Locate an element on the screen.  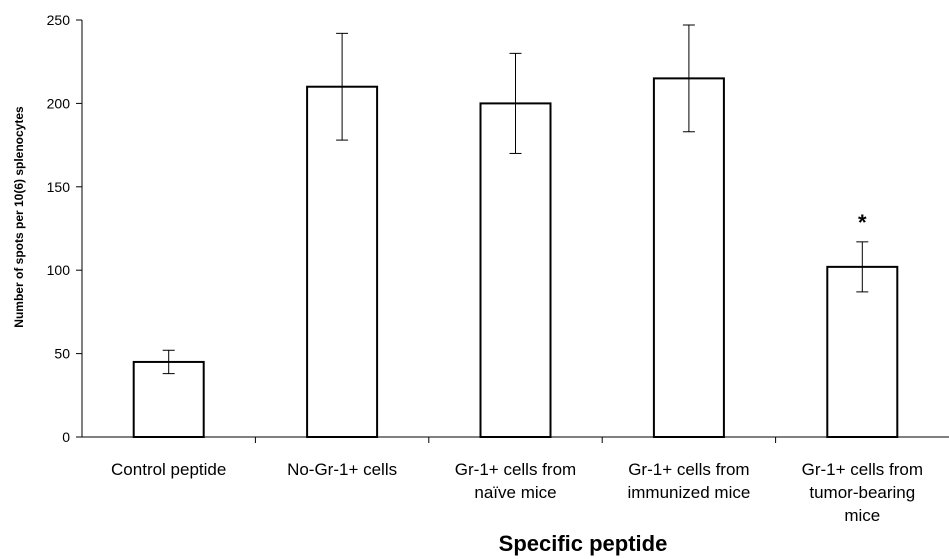
category-label: Control peptide is located at coordinates (168, 469).